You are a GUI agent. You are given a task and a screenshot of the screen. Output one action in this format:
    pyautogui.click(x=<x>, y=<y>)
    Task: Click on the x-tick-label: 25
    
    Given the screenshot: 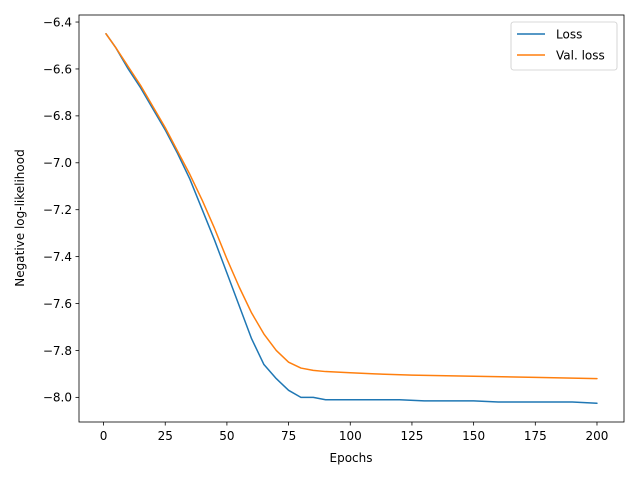 What is the action you would take?
    pyautogui.click(x=165, y=436)
    